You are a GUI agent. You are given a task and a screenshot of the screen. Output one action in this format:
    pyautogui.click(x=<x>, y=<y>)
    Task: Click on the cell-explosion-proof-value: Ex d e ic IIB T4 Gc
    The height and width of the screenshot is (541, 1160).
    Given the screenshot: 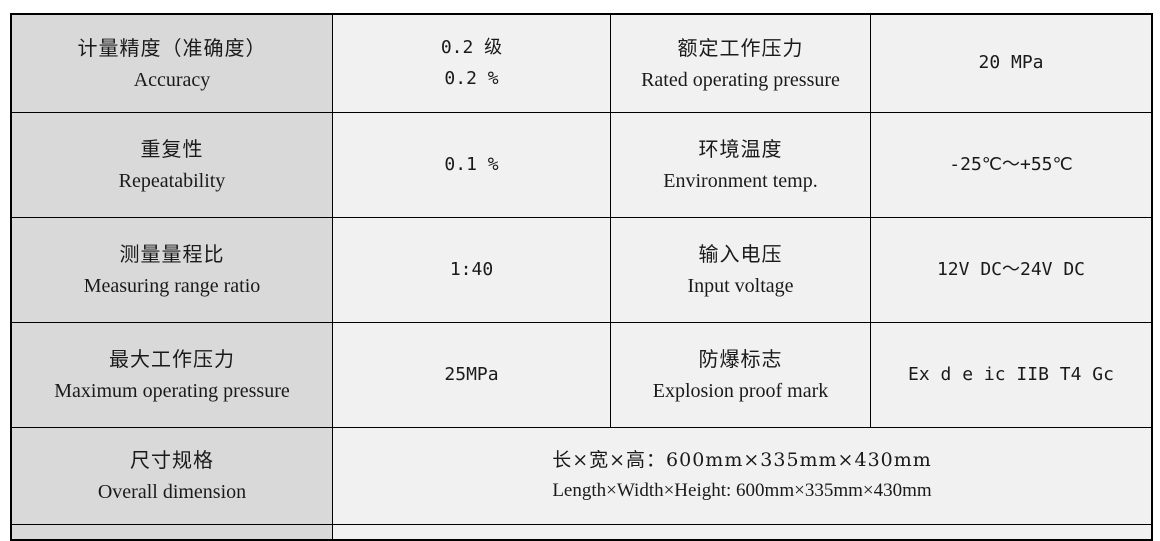 What is the action you would take?
    pyautogui.click(x=1011, y=375)
    